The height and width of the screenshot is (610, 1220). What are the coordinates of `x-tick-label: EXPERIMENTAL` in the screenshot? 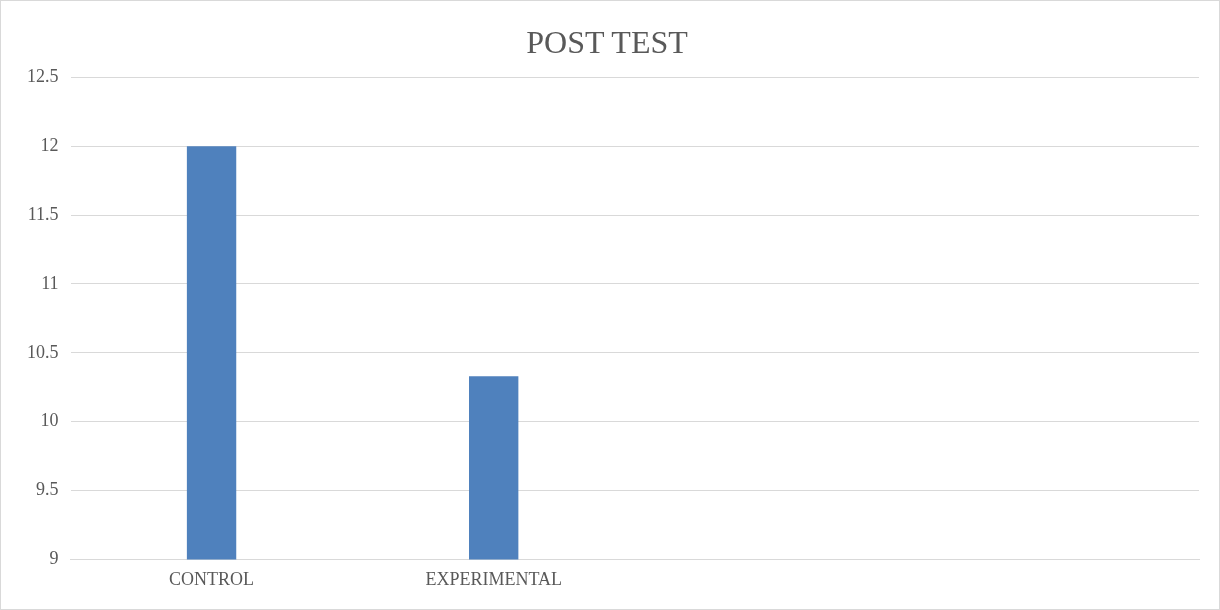 It's located at (493, 578).